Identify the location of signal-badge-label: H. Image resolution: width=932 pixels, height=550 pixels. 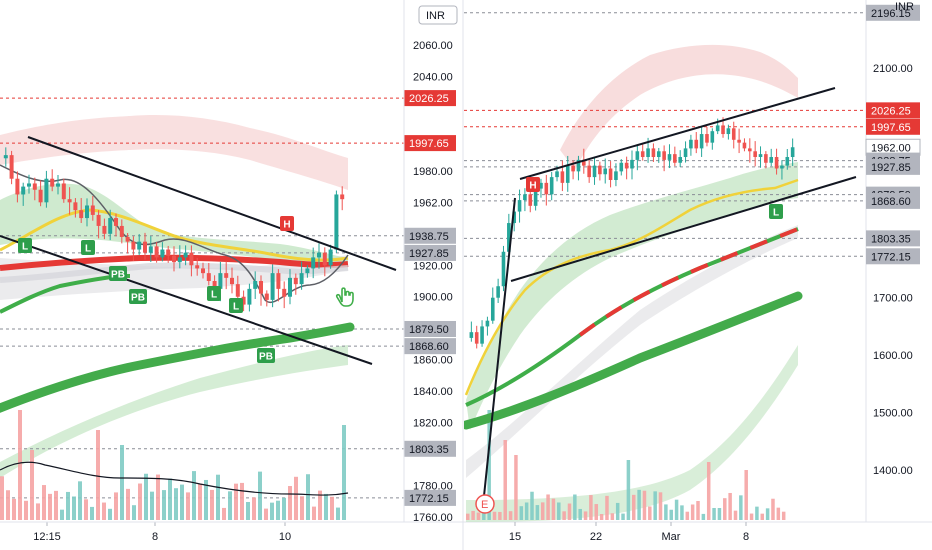
(532, 186).